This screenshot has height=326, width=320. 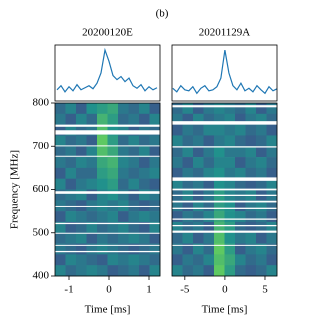 I want to click on panel-title: 20201129A, so click(x=225, y=33).